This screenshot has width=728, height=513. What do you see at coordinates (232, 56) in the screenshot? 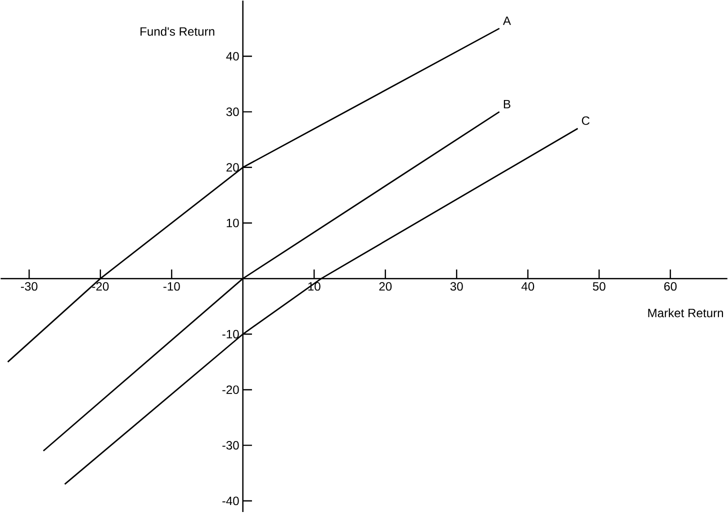
I see `y-tick-label: 40` at bounding box center [232, 56].